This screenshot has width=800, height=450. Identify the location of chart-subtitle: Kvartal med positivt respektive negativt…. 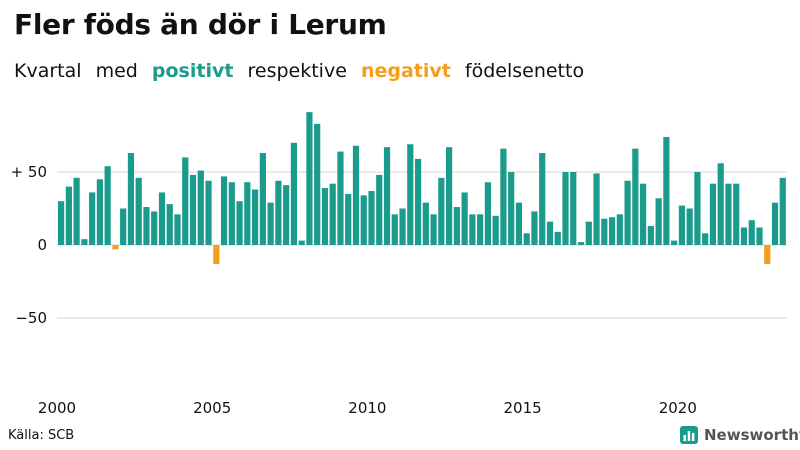
(303, 71).